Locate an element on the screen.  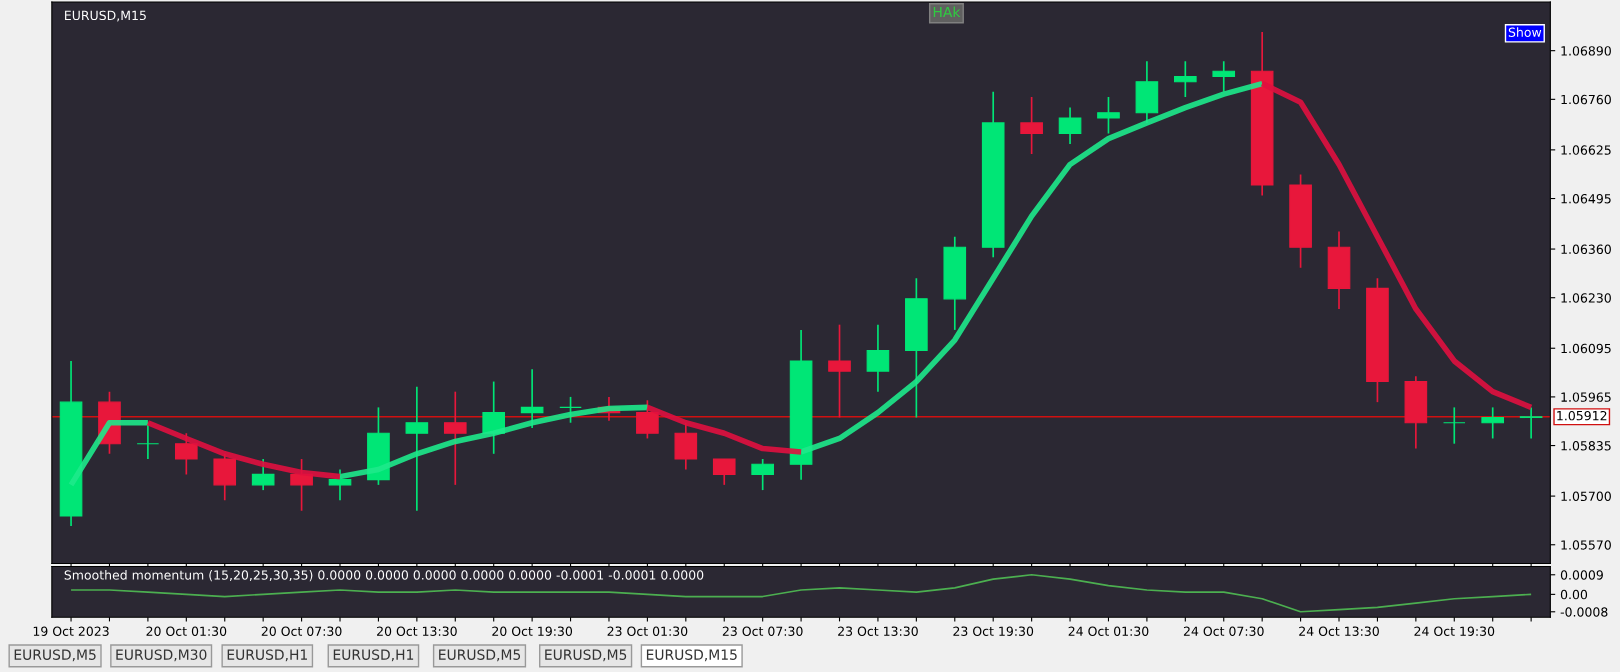
x-tick-label: 23 Oct 13:30 is located at coordinates (878, 631).